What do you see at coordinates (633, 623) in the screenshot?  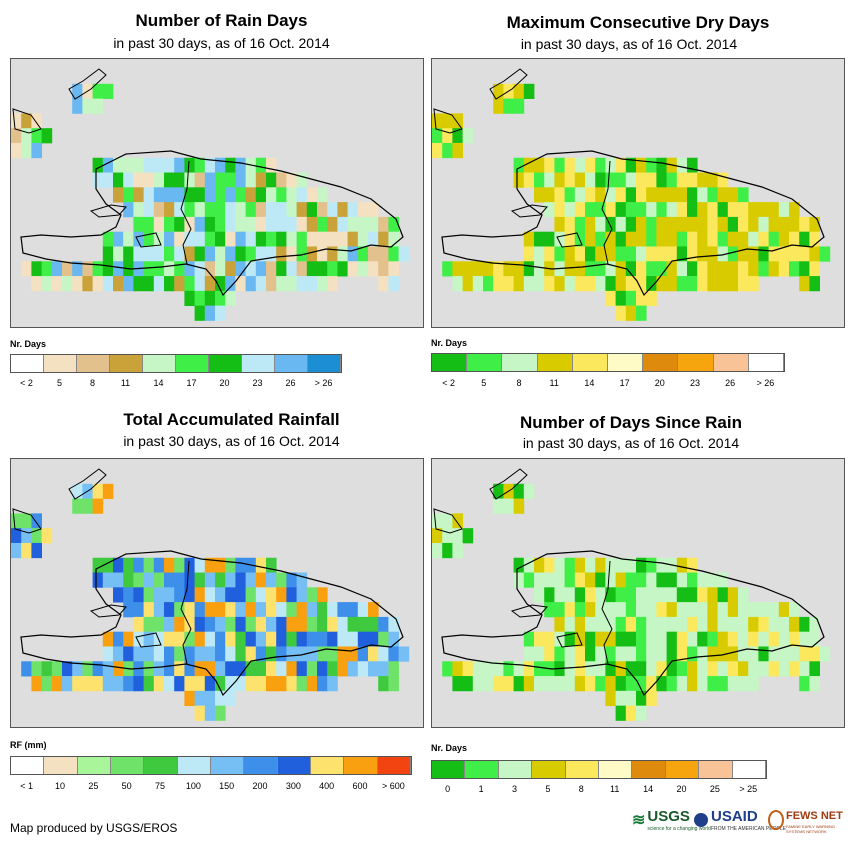 I see `coastline` at bounding box center [633, 623].